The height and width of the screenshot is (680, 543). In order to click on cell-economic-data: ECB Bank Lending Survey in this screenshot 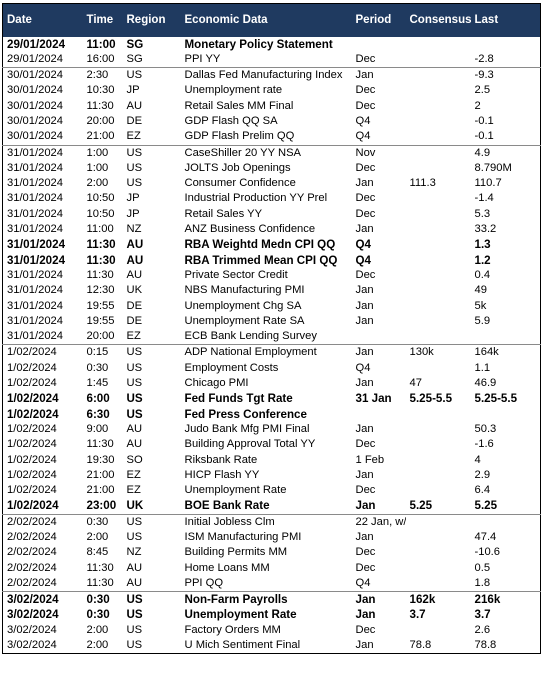, I will do `click(250, 336)`.